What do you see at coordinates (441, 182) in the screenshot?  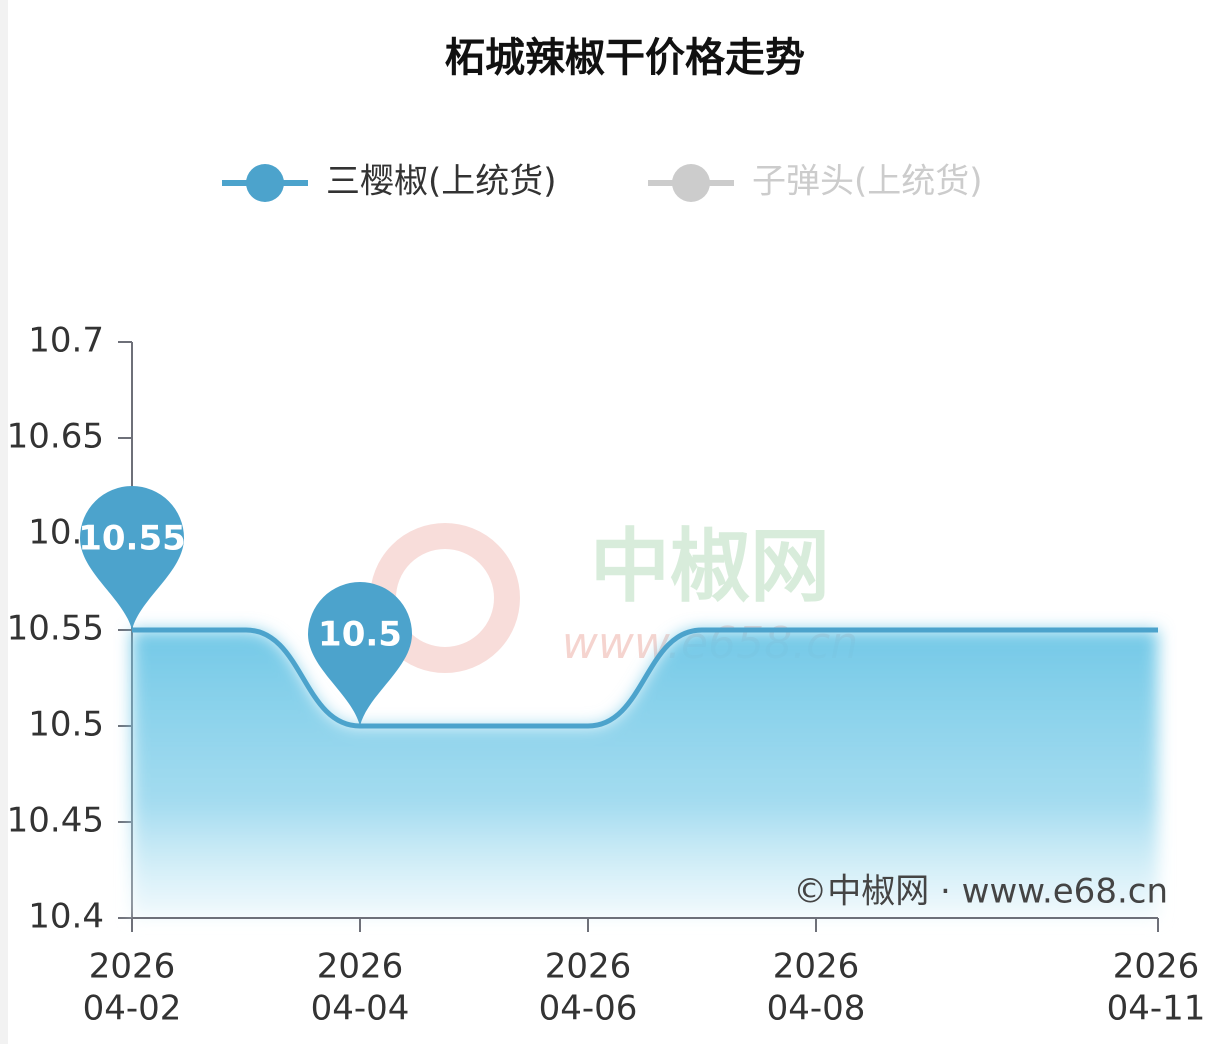 I see `legend-label: 三樱椒(上统货)` at bounding box center [441, 182].